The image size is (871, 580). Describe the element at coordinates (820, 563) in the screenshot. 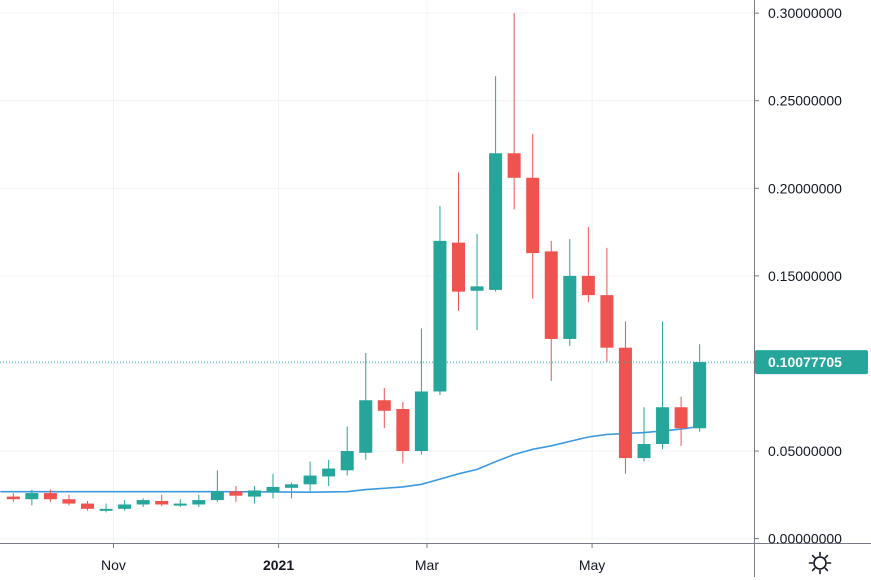

I see `settings-gear-icon` at that location.